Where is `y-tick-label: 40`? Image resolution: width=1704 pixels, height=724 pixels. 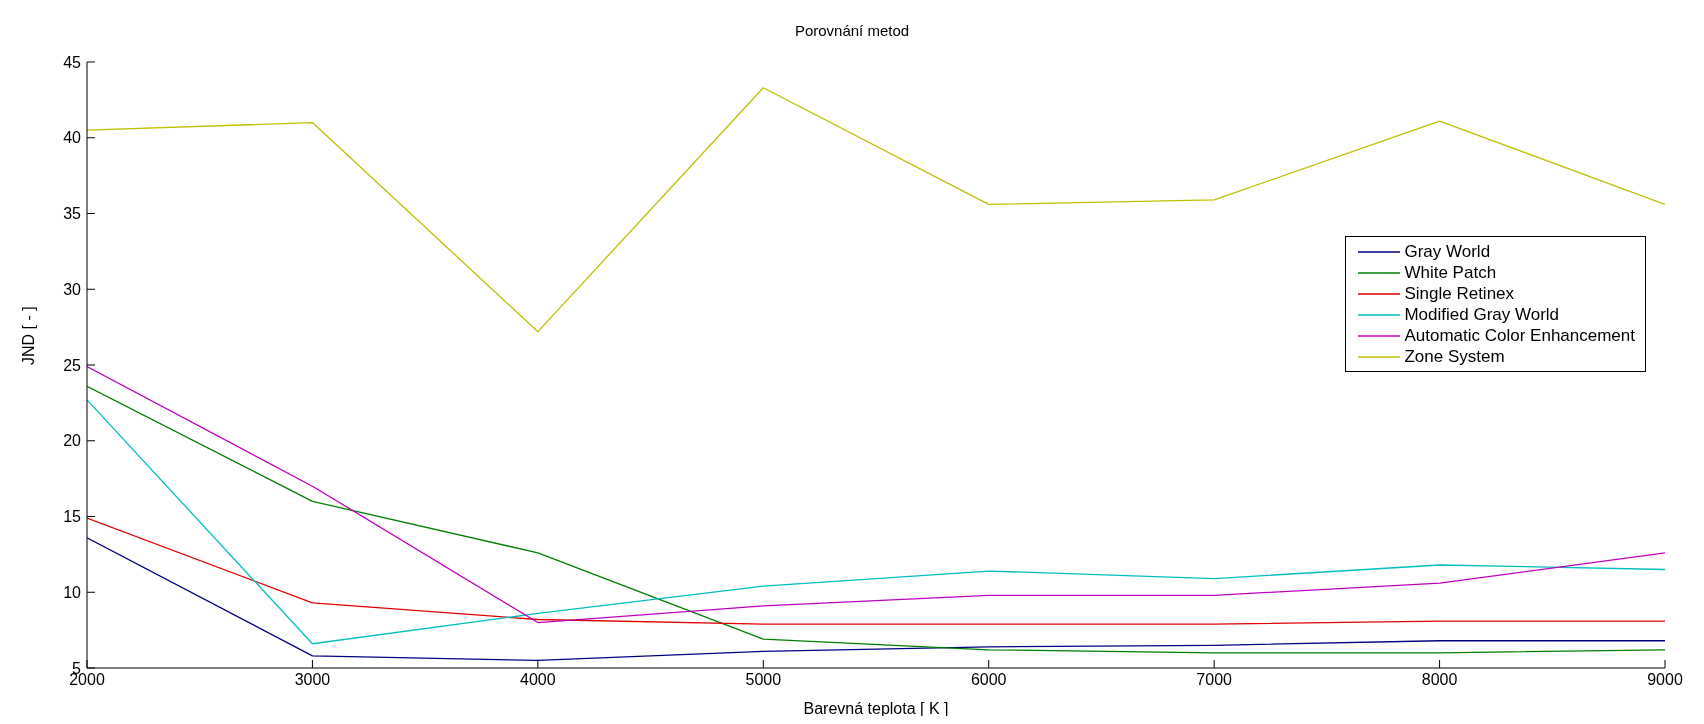
y-tick-label: 40 is located at coordinates (72, 138).